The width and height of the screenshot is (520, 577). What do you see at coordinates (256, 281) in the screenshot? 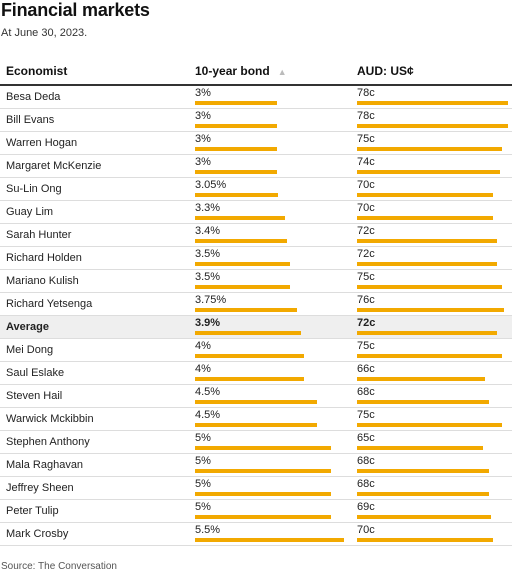
I see `table-row: Mariano Kulish 3.5% 75c` at bounding box center [256, 281].